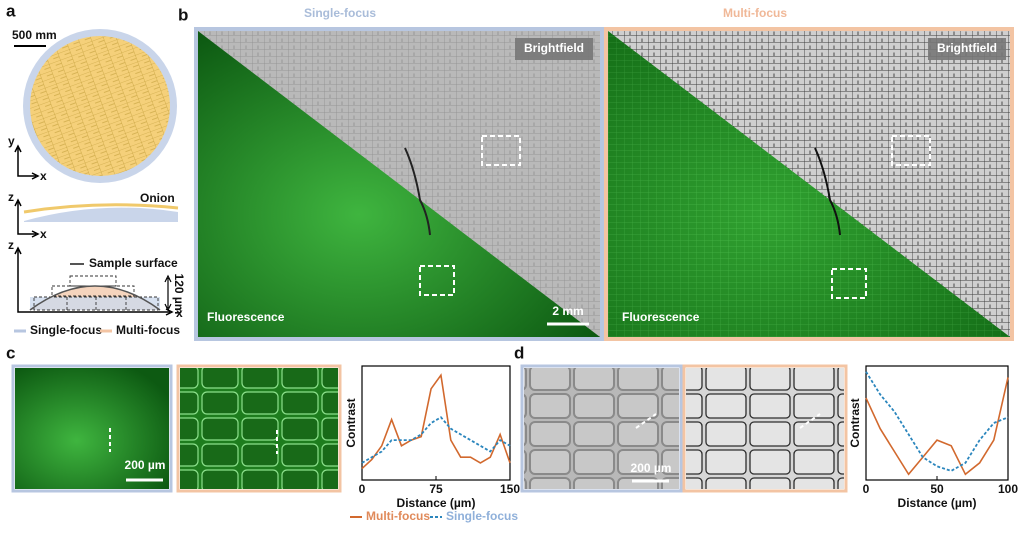 This screenshot has width=1024, height=533. Describe the element at coordinates (510, 489) in the screenshot. I see `x-tick-label: 150` at that location.